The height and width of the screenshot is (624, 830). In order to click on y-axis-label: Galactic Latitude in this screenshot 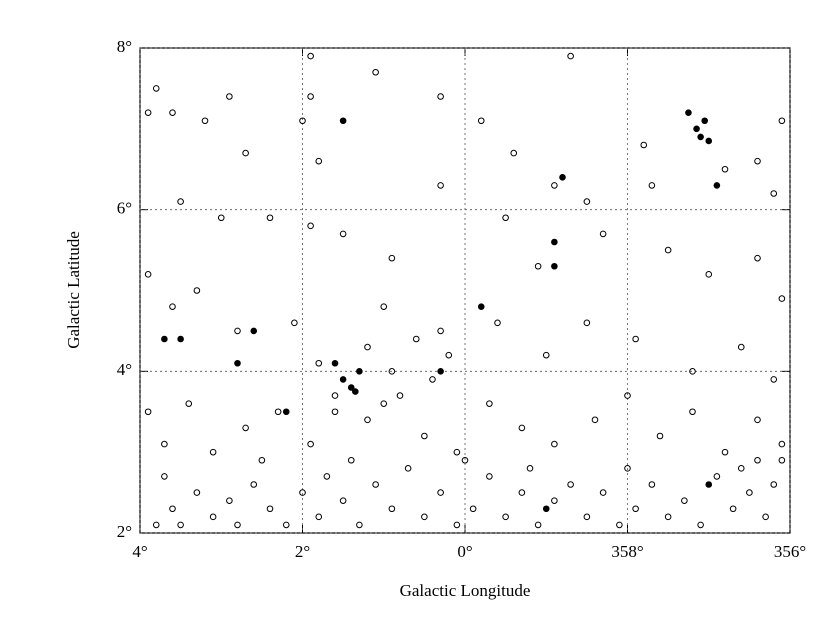, I will do `click(73, 290)`.